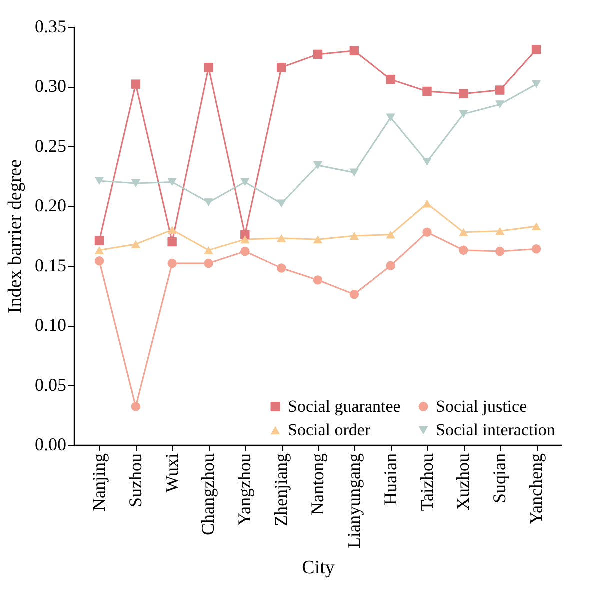 The height and width of the screenshot is (595, 605). What do you see at coordinates (318, 485) in the screenshot?
I see `x-tick-label: Nantong` at bounding box center [318, 485].